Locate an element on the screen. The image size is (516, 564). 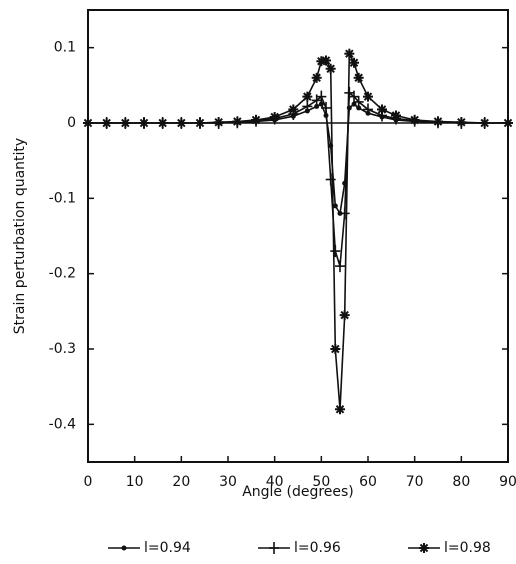
x-tick-label: 80 is located at coordinates (461, 482).